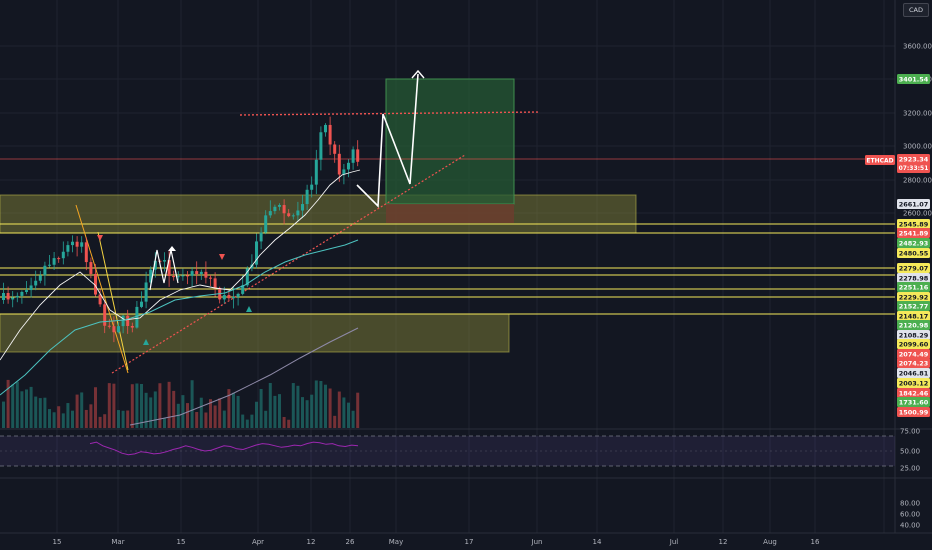 This screenshot has height=550, width=932. What do you see at coordinates (770, 542) in the screenshot?
I see `time-tick-label: Aug` at bounding box center [770, 542].